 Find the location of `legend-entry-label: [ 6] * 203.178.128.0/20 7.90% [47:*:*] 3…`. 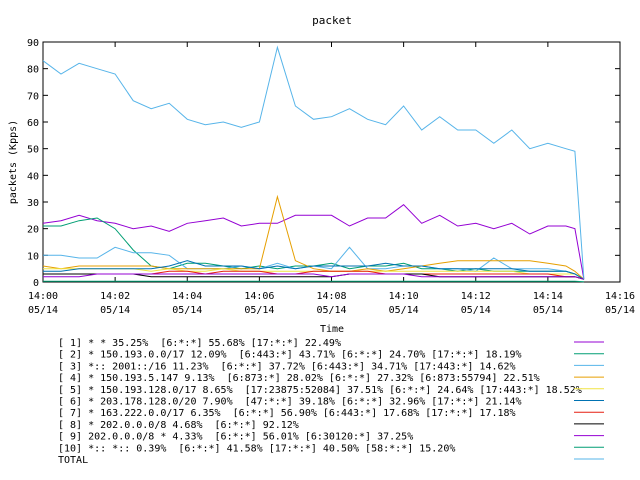

legend-entry-label: [ 6] * 203.178.128.0/20 7.90% [47:*:*] 3… is located at coordinates (290, 402).